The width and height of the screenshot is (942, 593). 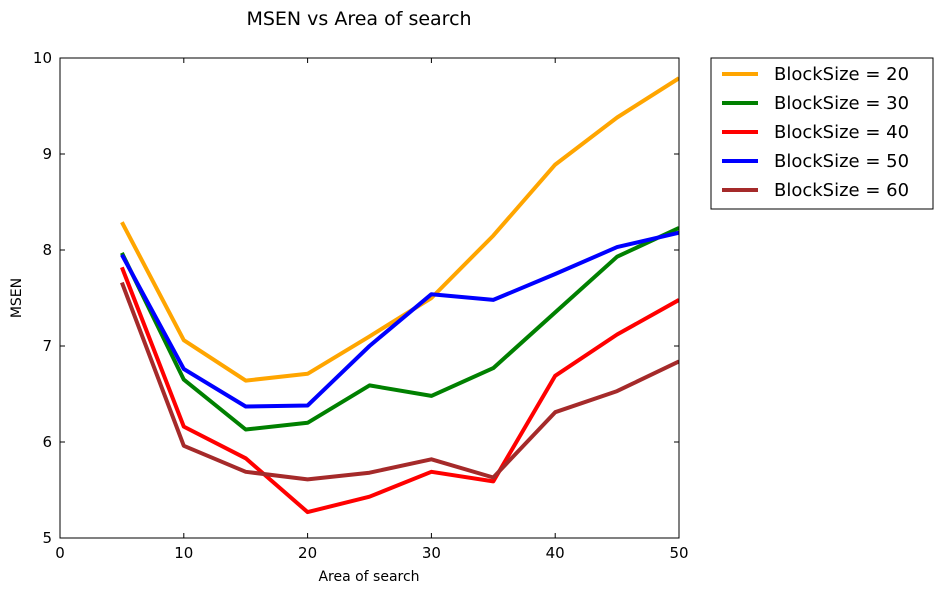 I want to click on x-tick-label: 40, so click(x=555, y=553).